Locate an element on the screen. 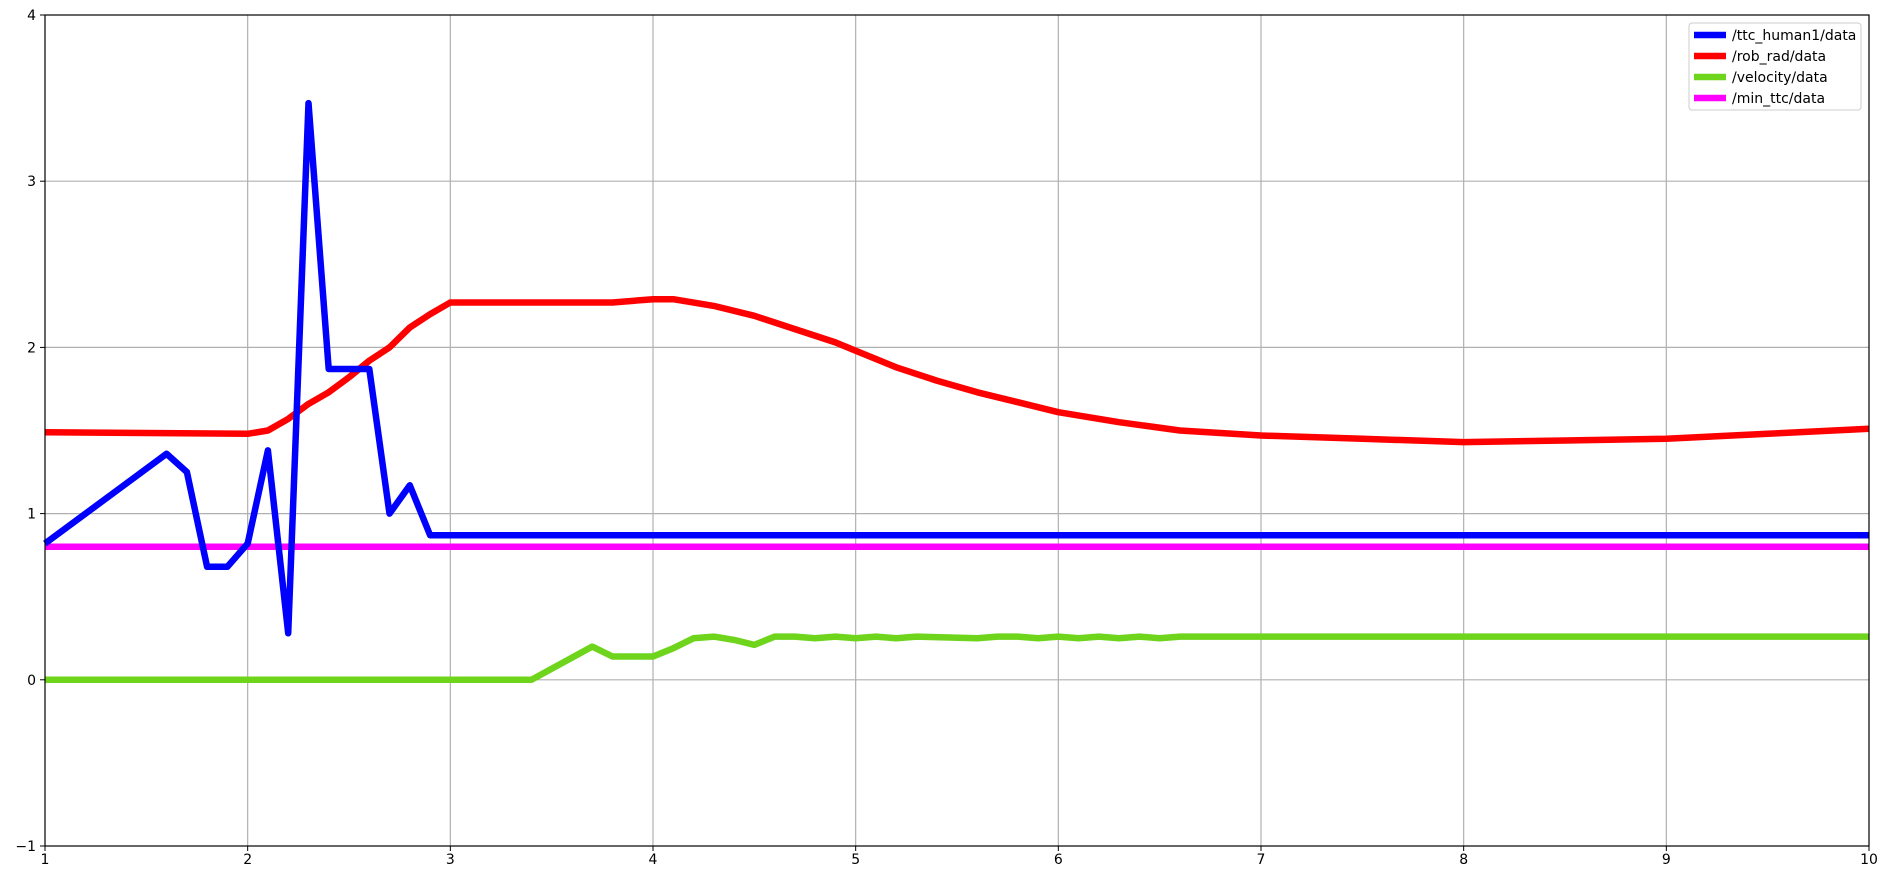  legend-label: /min_ttc/data is located at coordinates (1778, 99).